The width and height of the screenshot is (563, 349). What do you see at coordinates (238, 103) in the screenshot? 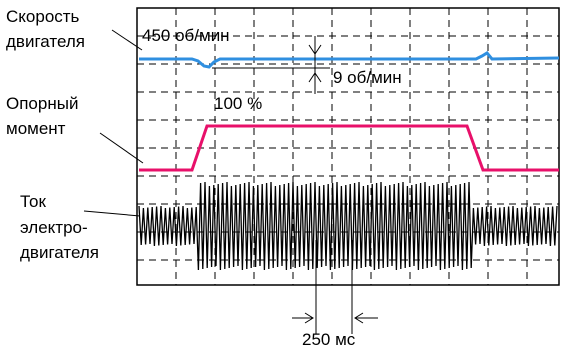
I see `torque-value: 100 %` at bounding box center [238, 103].